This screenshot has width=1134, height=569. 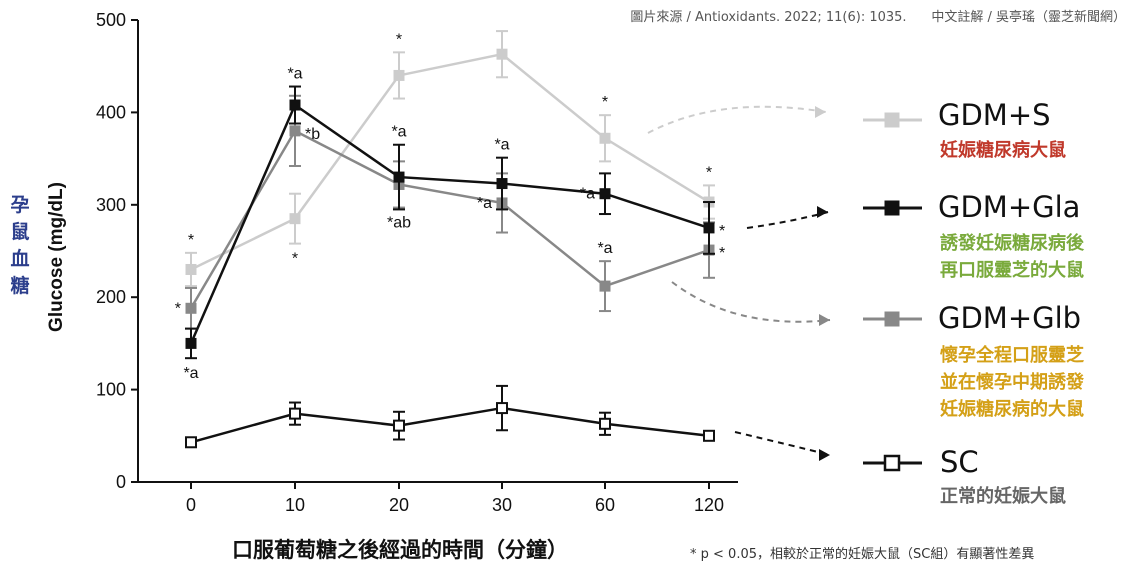 I want to click on legend-name-sc: SC, so click(x=959, y=462).